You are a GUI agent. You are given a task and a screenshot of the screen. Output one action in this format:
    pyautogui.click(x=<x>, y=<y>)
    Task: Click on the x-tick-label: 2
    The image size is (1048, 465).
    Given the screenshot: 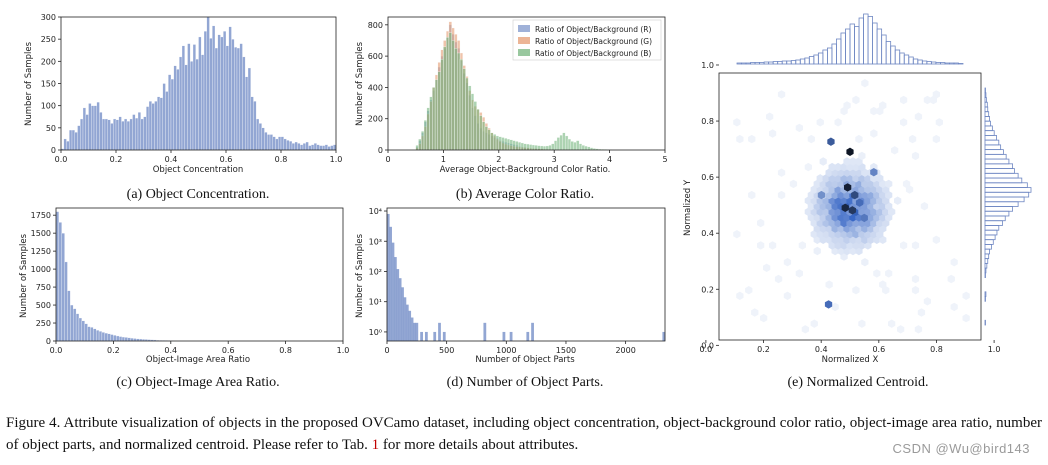 What is the action you would take?
    pyautogui.click(x=498, y=159)
    